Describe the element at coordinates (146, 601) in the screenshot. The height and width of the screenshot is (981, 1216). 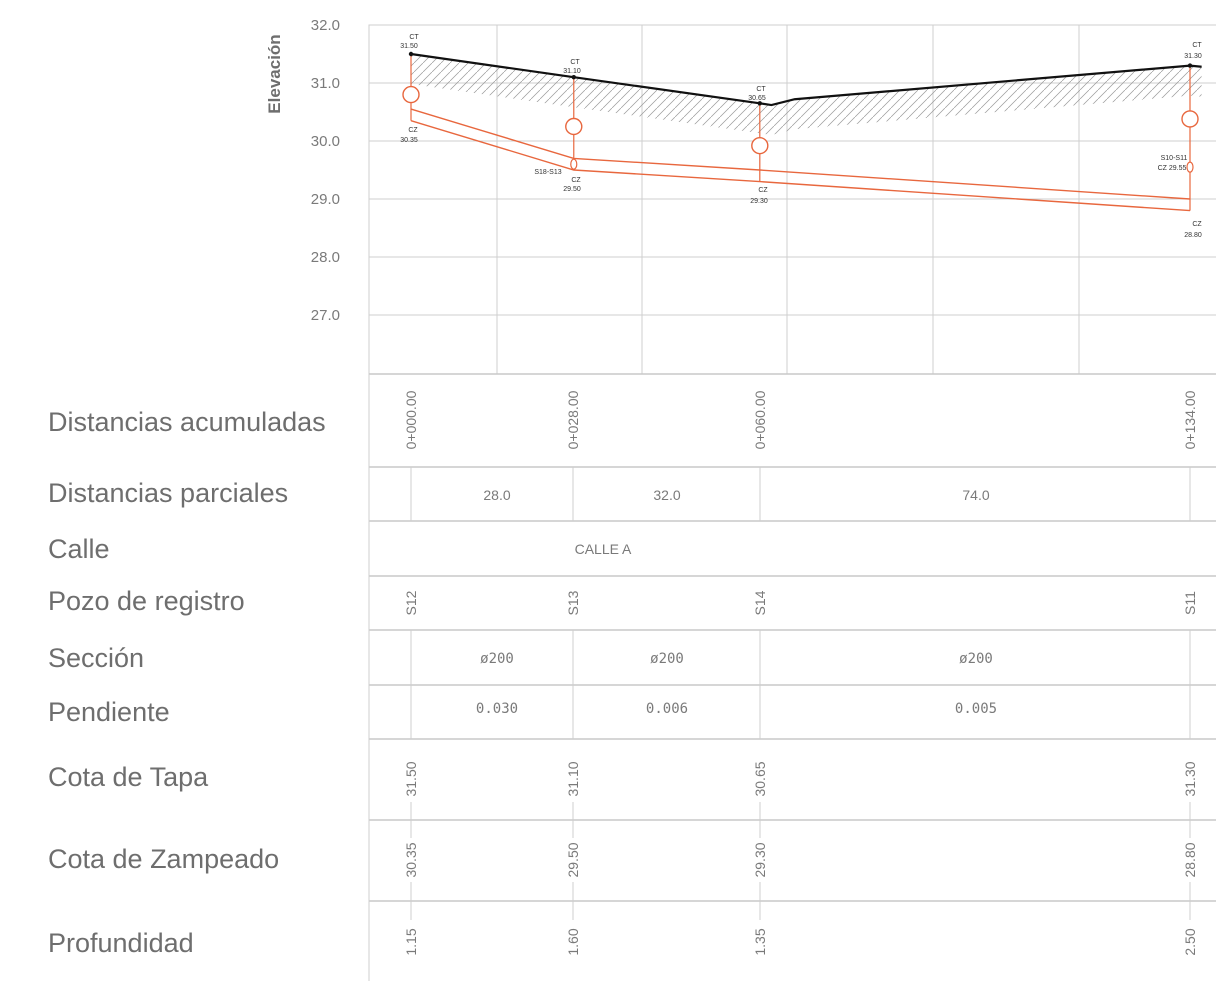
I see `row-label-pozo: Pozo de registro` at that location.